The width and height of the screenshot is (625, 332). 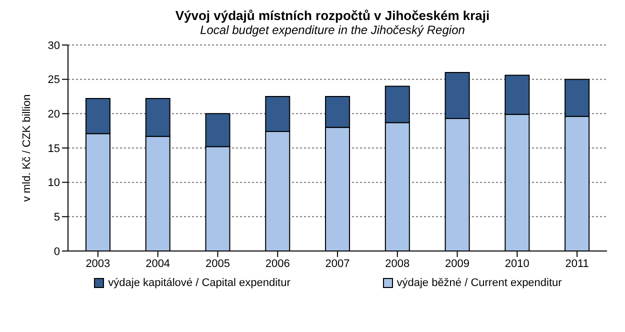 What do you see at coordinates (54, 114) in the screenshot?
I see `y-tick-label: 20` at bounding box center [54, 114].